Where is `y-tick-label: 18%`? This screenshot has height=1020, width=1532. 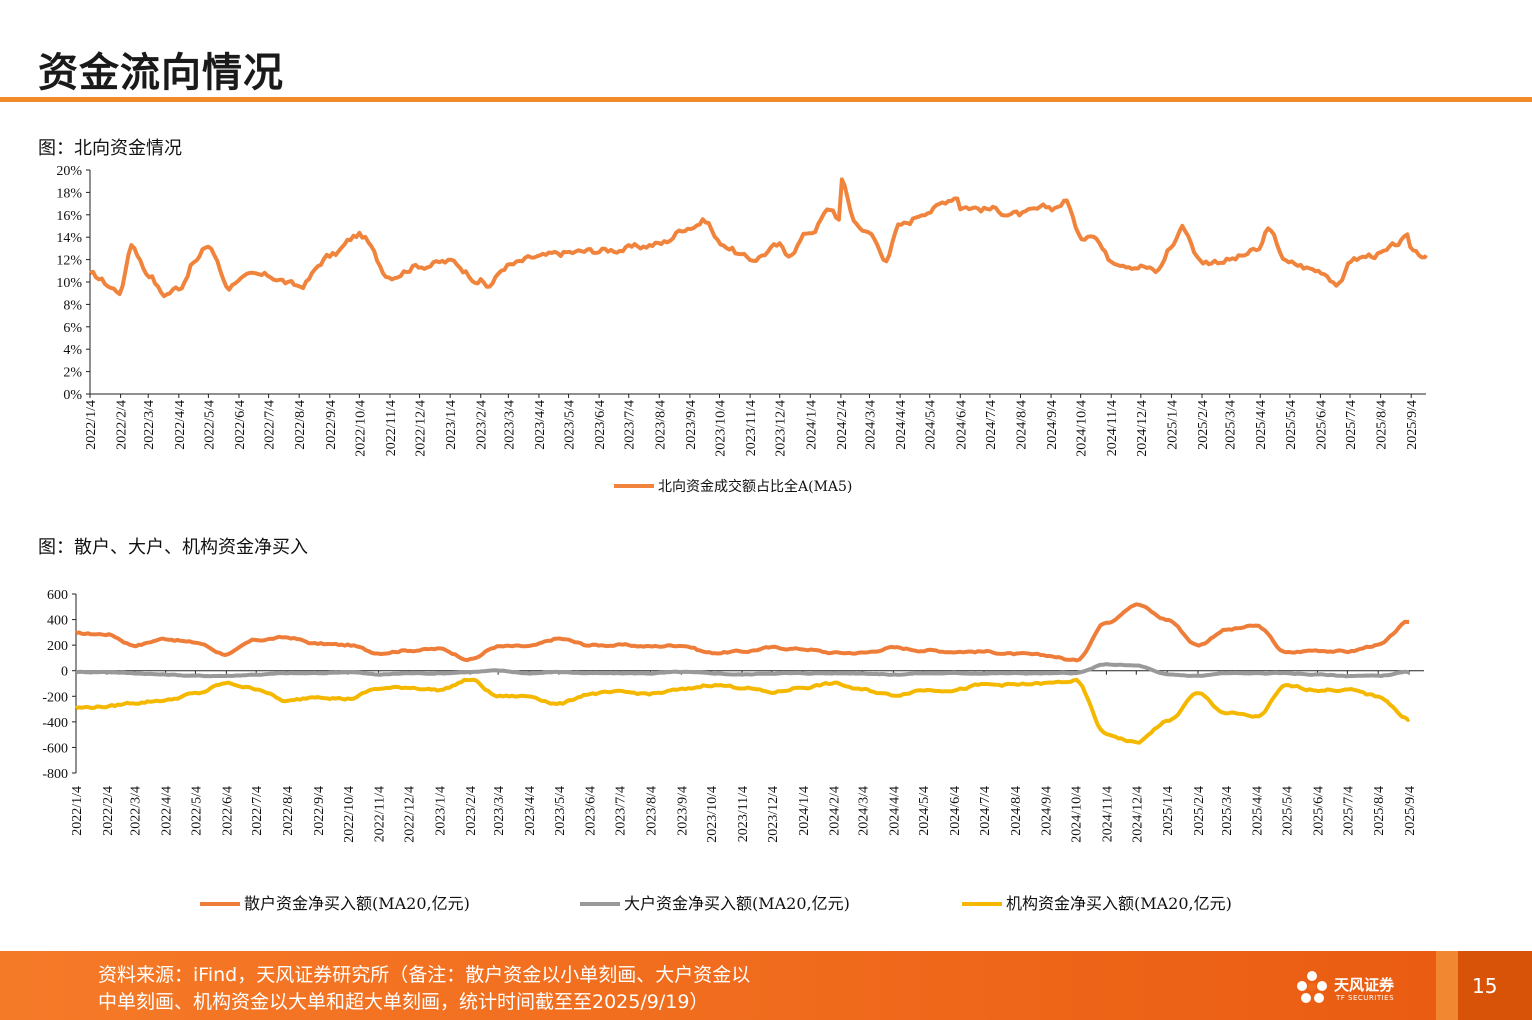 y-tick-label: 18% is located at coordinates (69, 193).